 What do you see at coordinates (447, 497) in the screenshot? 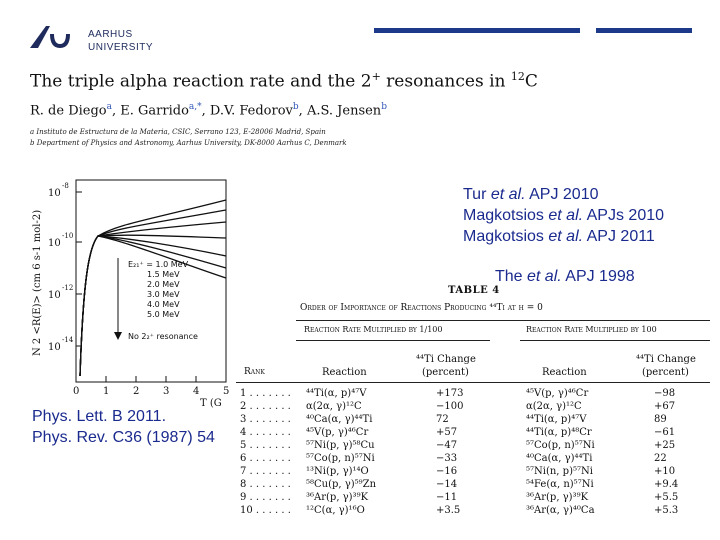
I see `row-change-left: −11` at bounding box center [447, 497].